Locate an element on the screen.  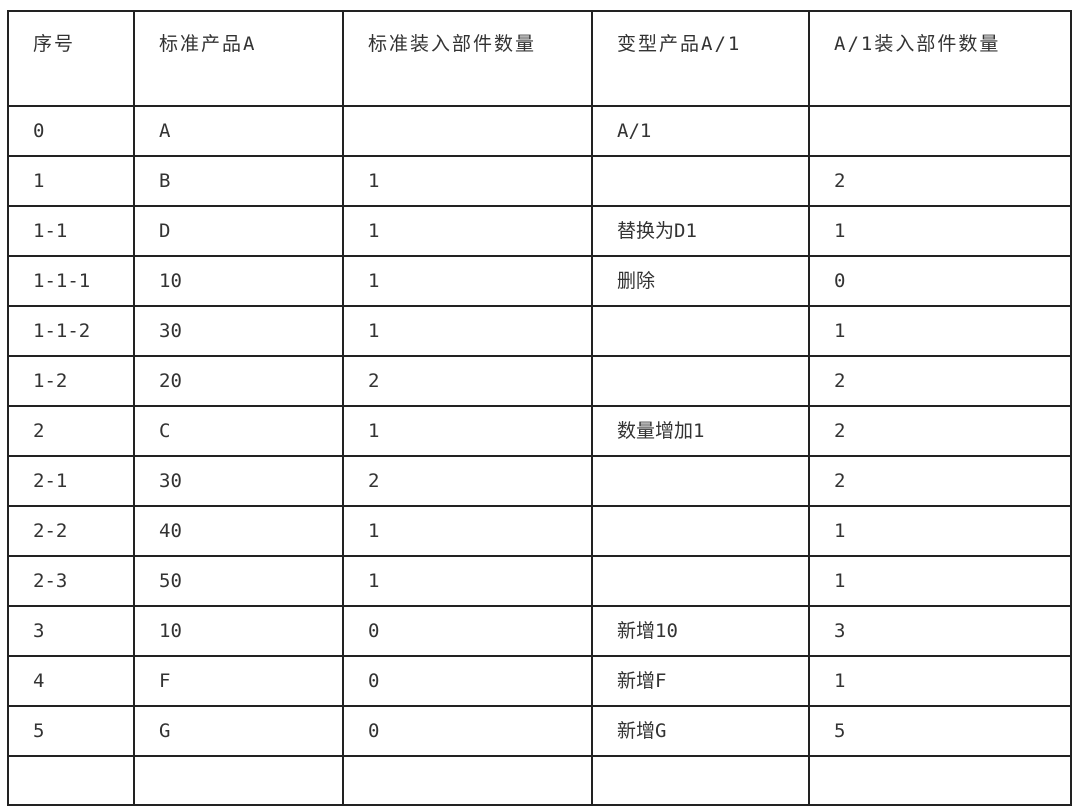
cell-seq: 2-1 is located at coordinates (71, 481).